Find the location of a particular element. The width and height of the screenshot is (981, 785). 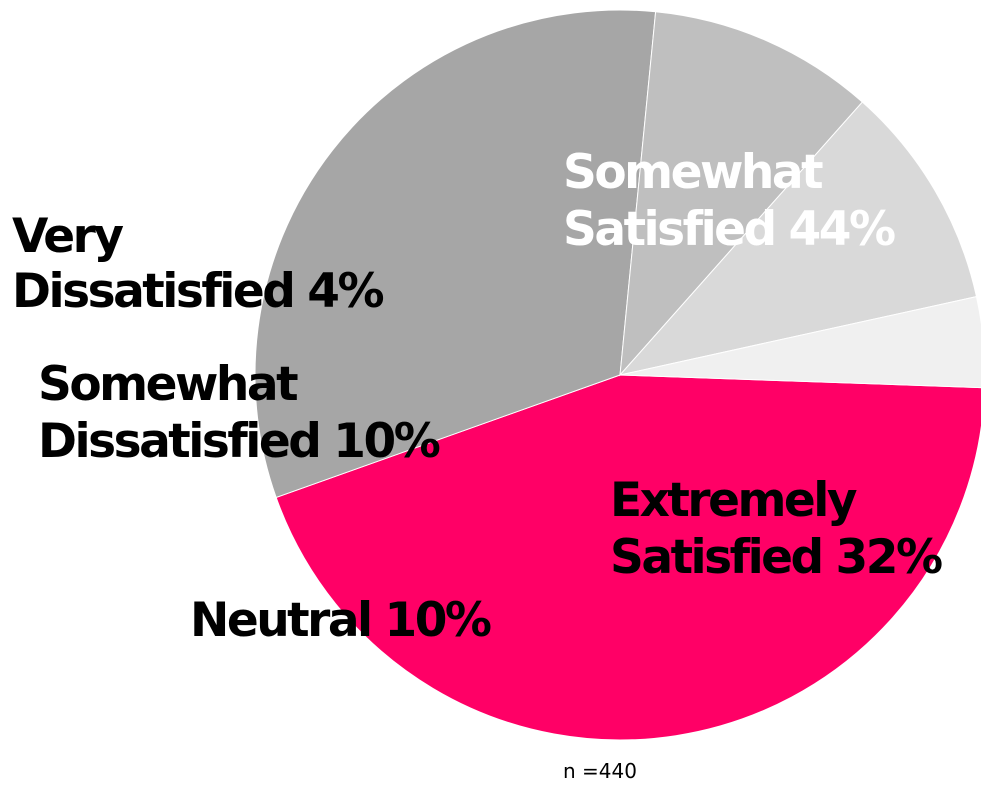

slice-label-neutral: Neutral 10% is located at coordinates (340, 620).